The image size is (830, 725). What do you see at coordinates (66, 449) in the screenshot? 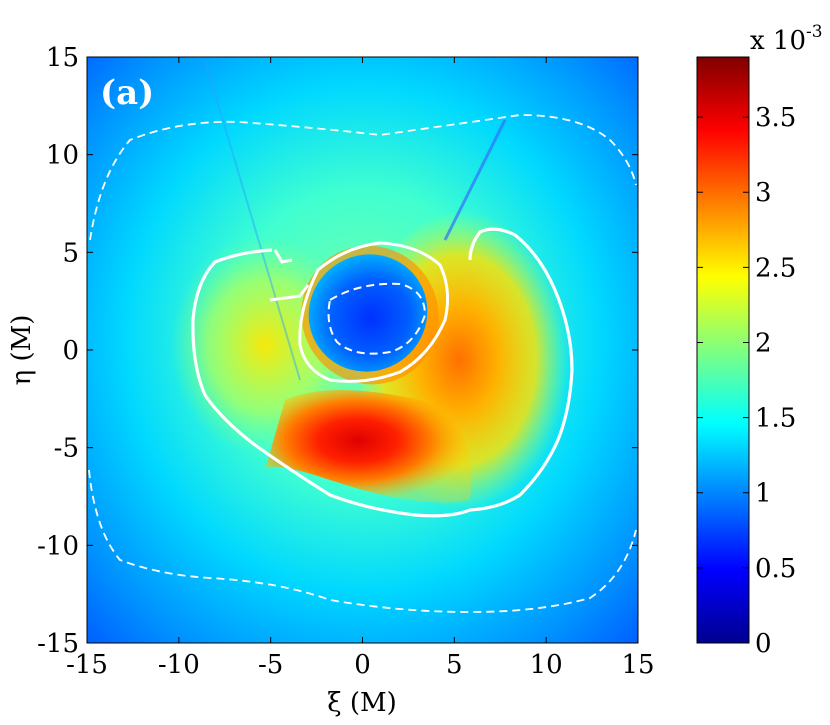
I see `y-tick-label: -5` at bounding box center [66, 449].